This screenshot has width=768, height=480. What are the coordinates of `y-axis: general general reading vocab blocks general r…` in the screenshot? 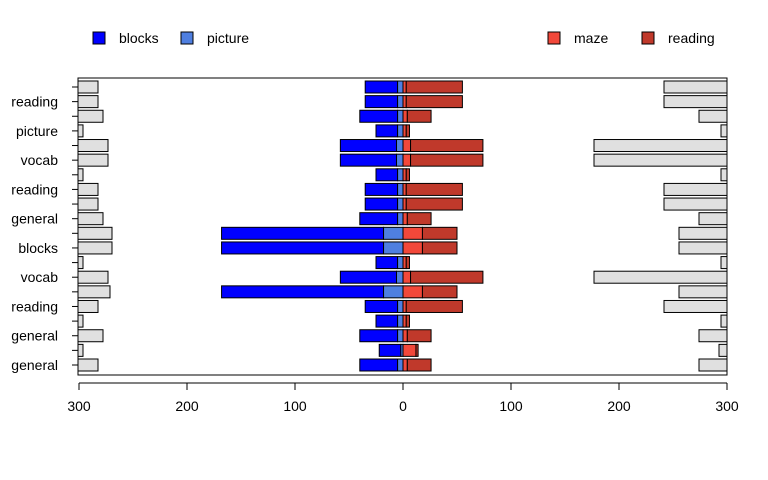 It's located at (44, 229).